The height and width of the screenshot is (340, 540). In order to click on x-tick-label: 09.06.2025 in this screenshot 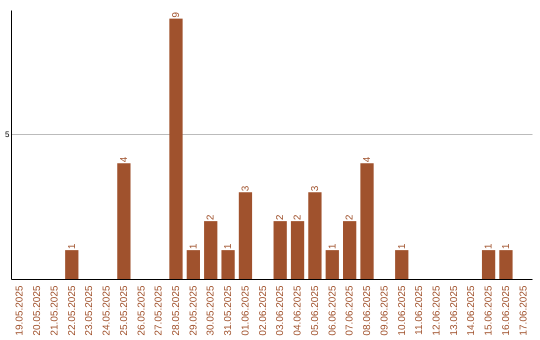, I will do `click(384, 310)`.